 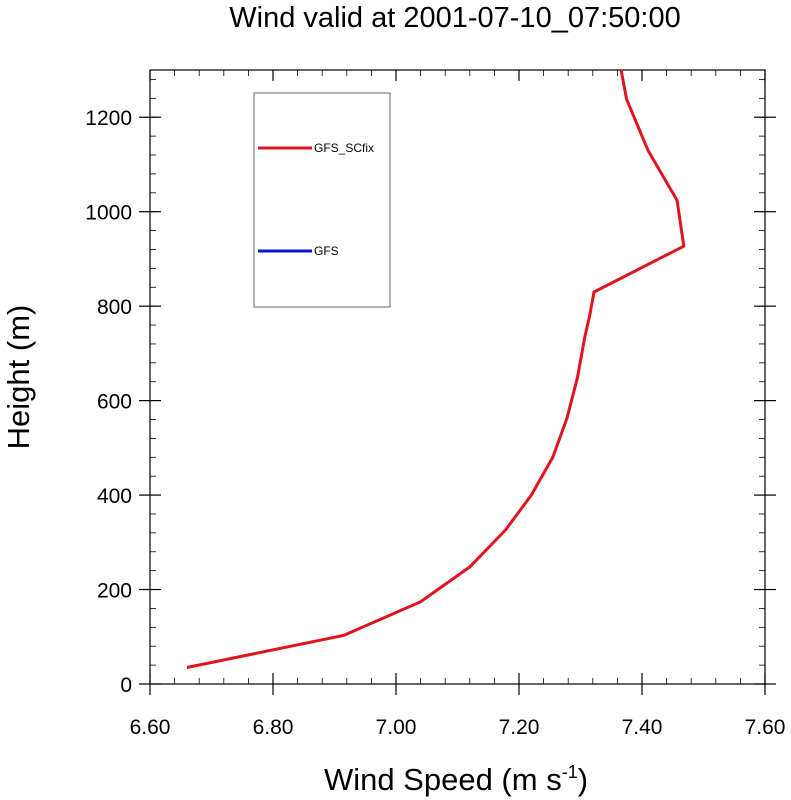 What do you see at coordinates (126, 685) in the screenshot?
I see `y-tick-label: 0` at bounding box center [126, 685].